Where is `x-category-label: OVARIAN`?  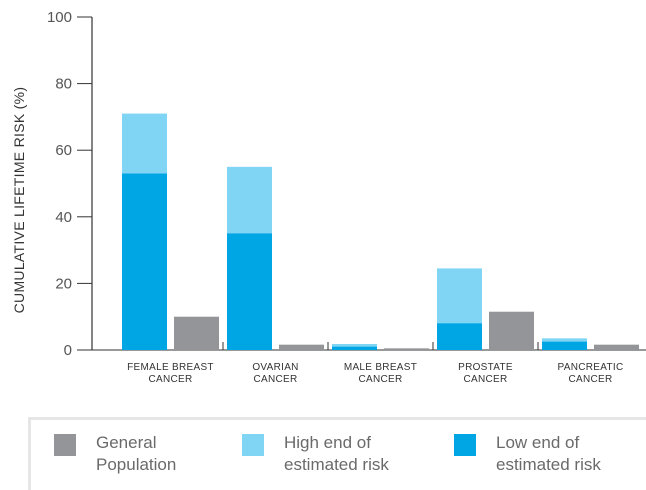 x-category-label: OVARIAN is located at coordinates (275, 367).